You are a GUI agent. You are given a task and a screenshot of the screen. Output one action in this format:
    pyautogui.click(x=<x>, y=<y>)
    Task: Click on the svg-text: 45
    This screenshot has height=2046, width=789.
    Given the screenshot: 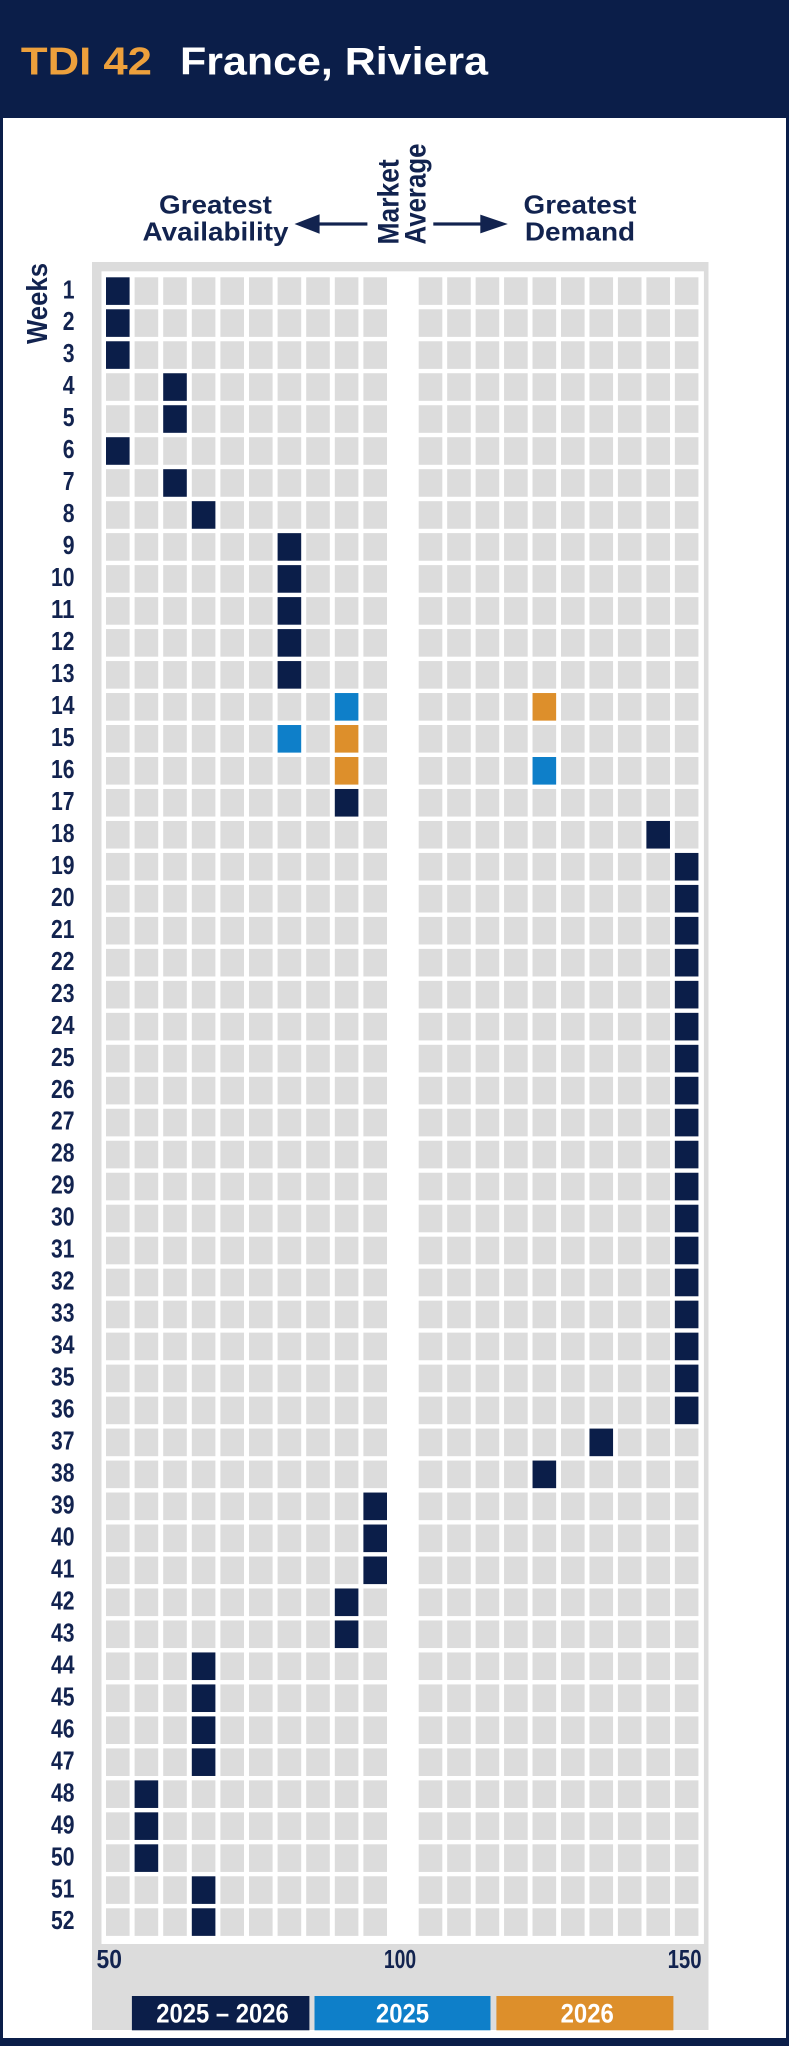 What is the action you would take?
    pyautogui.click(x=63, y=1696)
    